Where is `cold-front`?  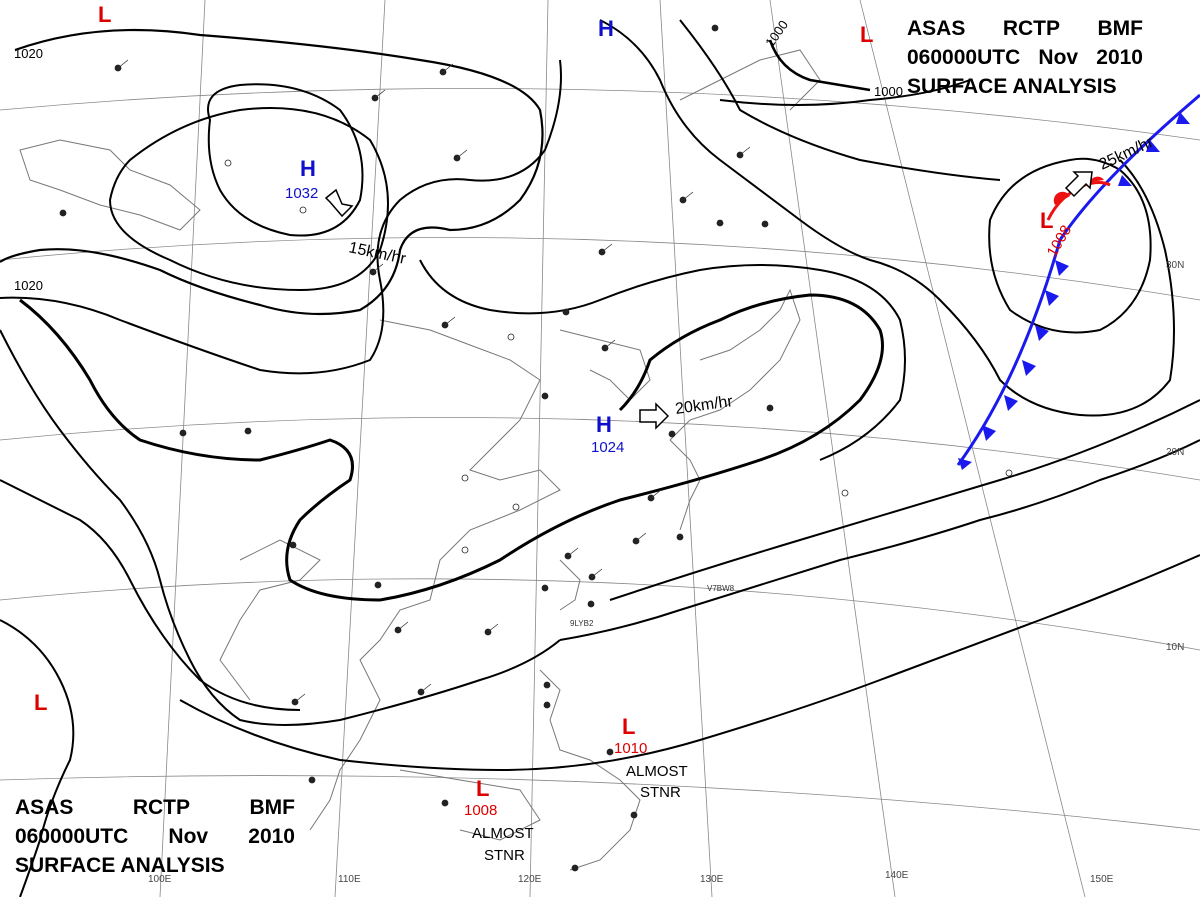 cold-front is located at coordinates (1078, 281).